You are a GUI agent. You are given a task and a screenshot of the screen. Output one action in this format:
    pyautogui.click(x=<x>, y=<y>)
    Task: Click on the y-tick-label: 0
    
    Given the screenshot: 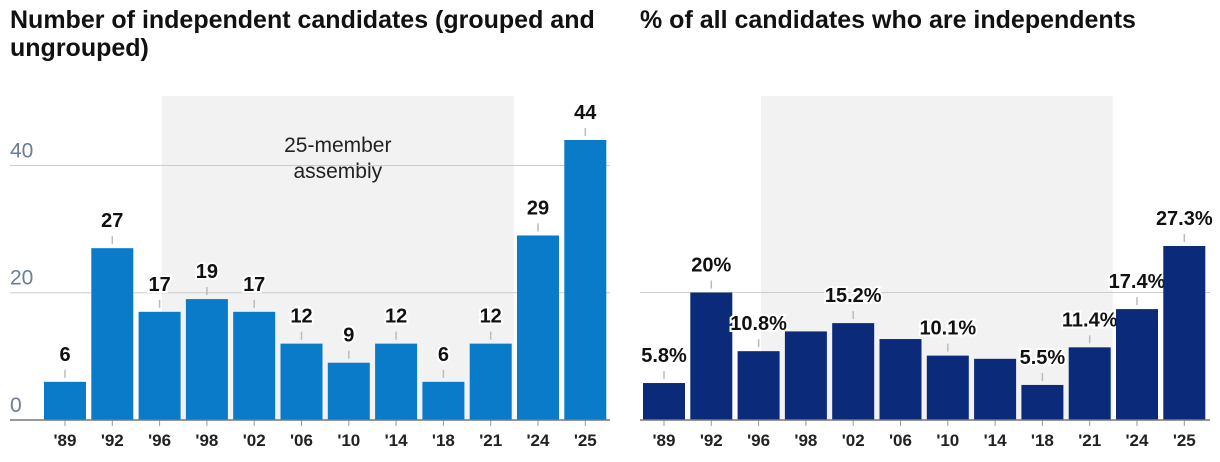 What is the action you would take?
    pyautogui.click(x=16, y=405)
    